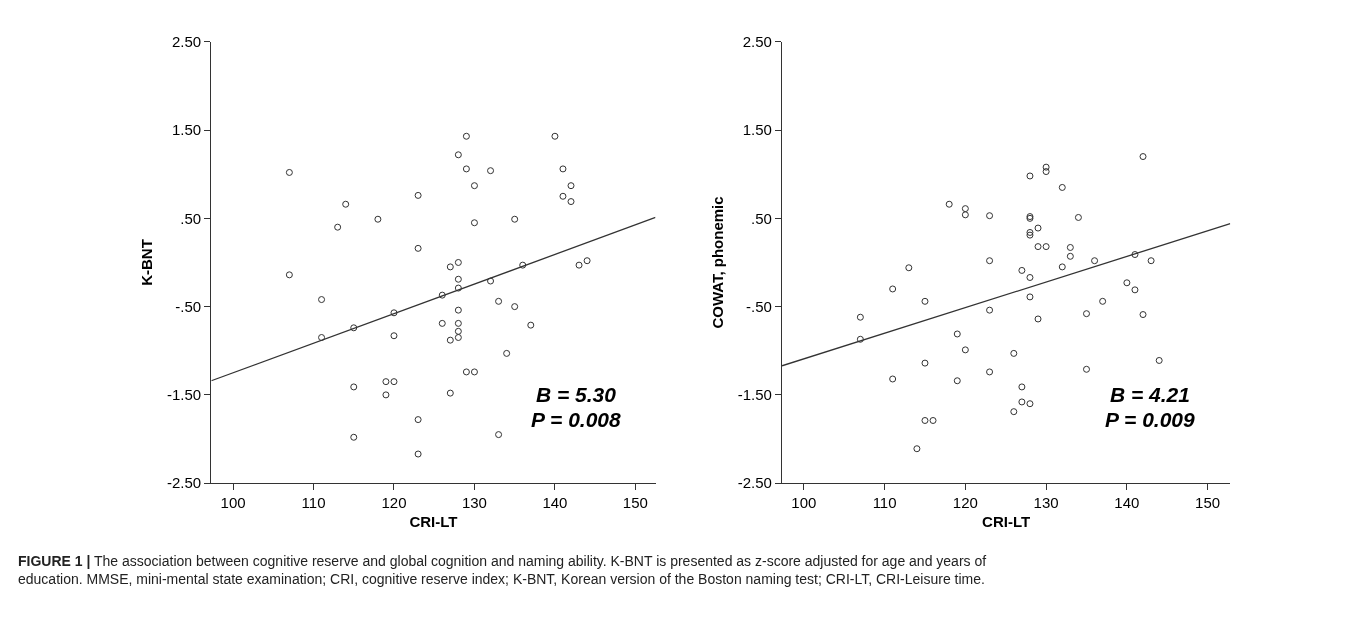  What do you see at coordinates (1150, 419) in the screenshot?
I see `annotation: P = 0.009` at bounding box center [1150, 419].